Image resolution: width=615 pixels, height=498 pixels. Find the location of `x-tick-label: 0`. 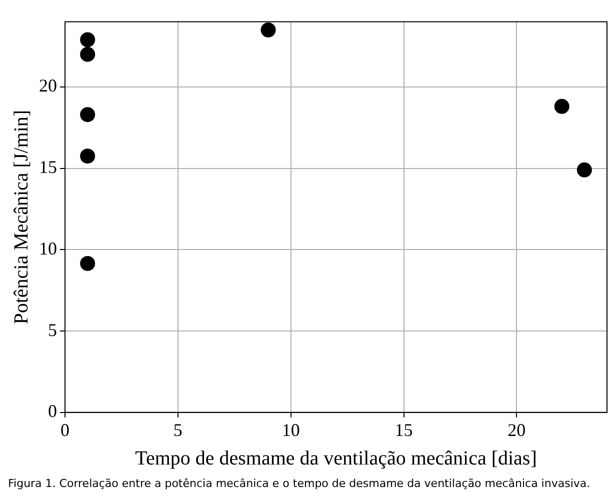

x-tick-label: 0 is located at coordinates (65, 430).